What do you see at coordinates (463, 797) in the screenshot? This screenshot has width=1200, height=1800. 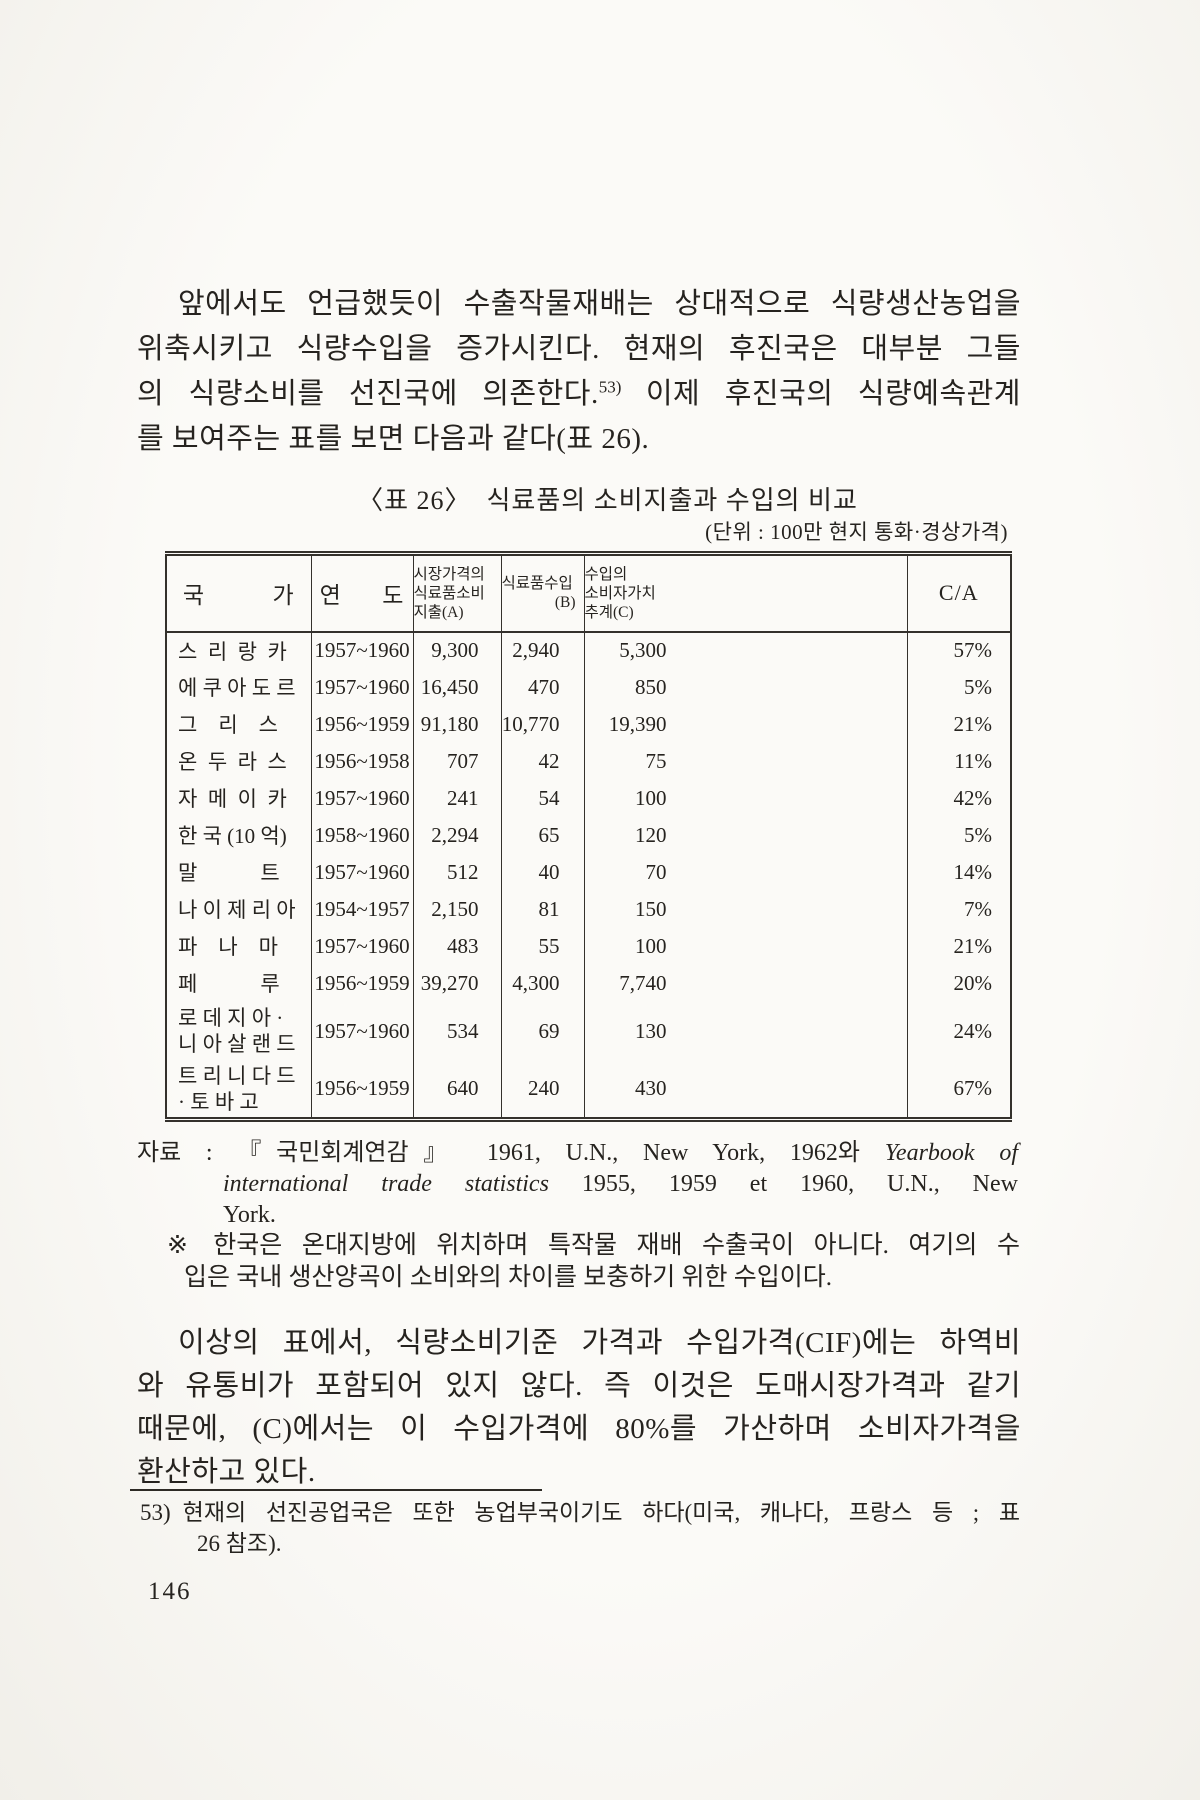 I see `cell-line: 241` at bounding box center [463, 797].